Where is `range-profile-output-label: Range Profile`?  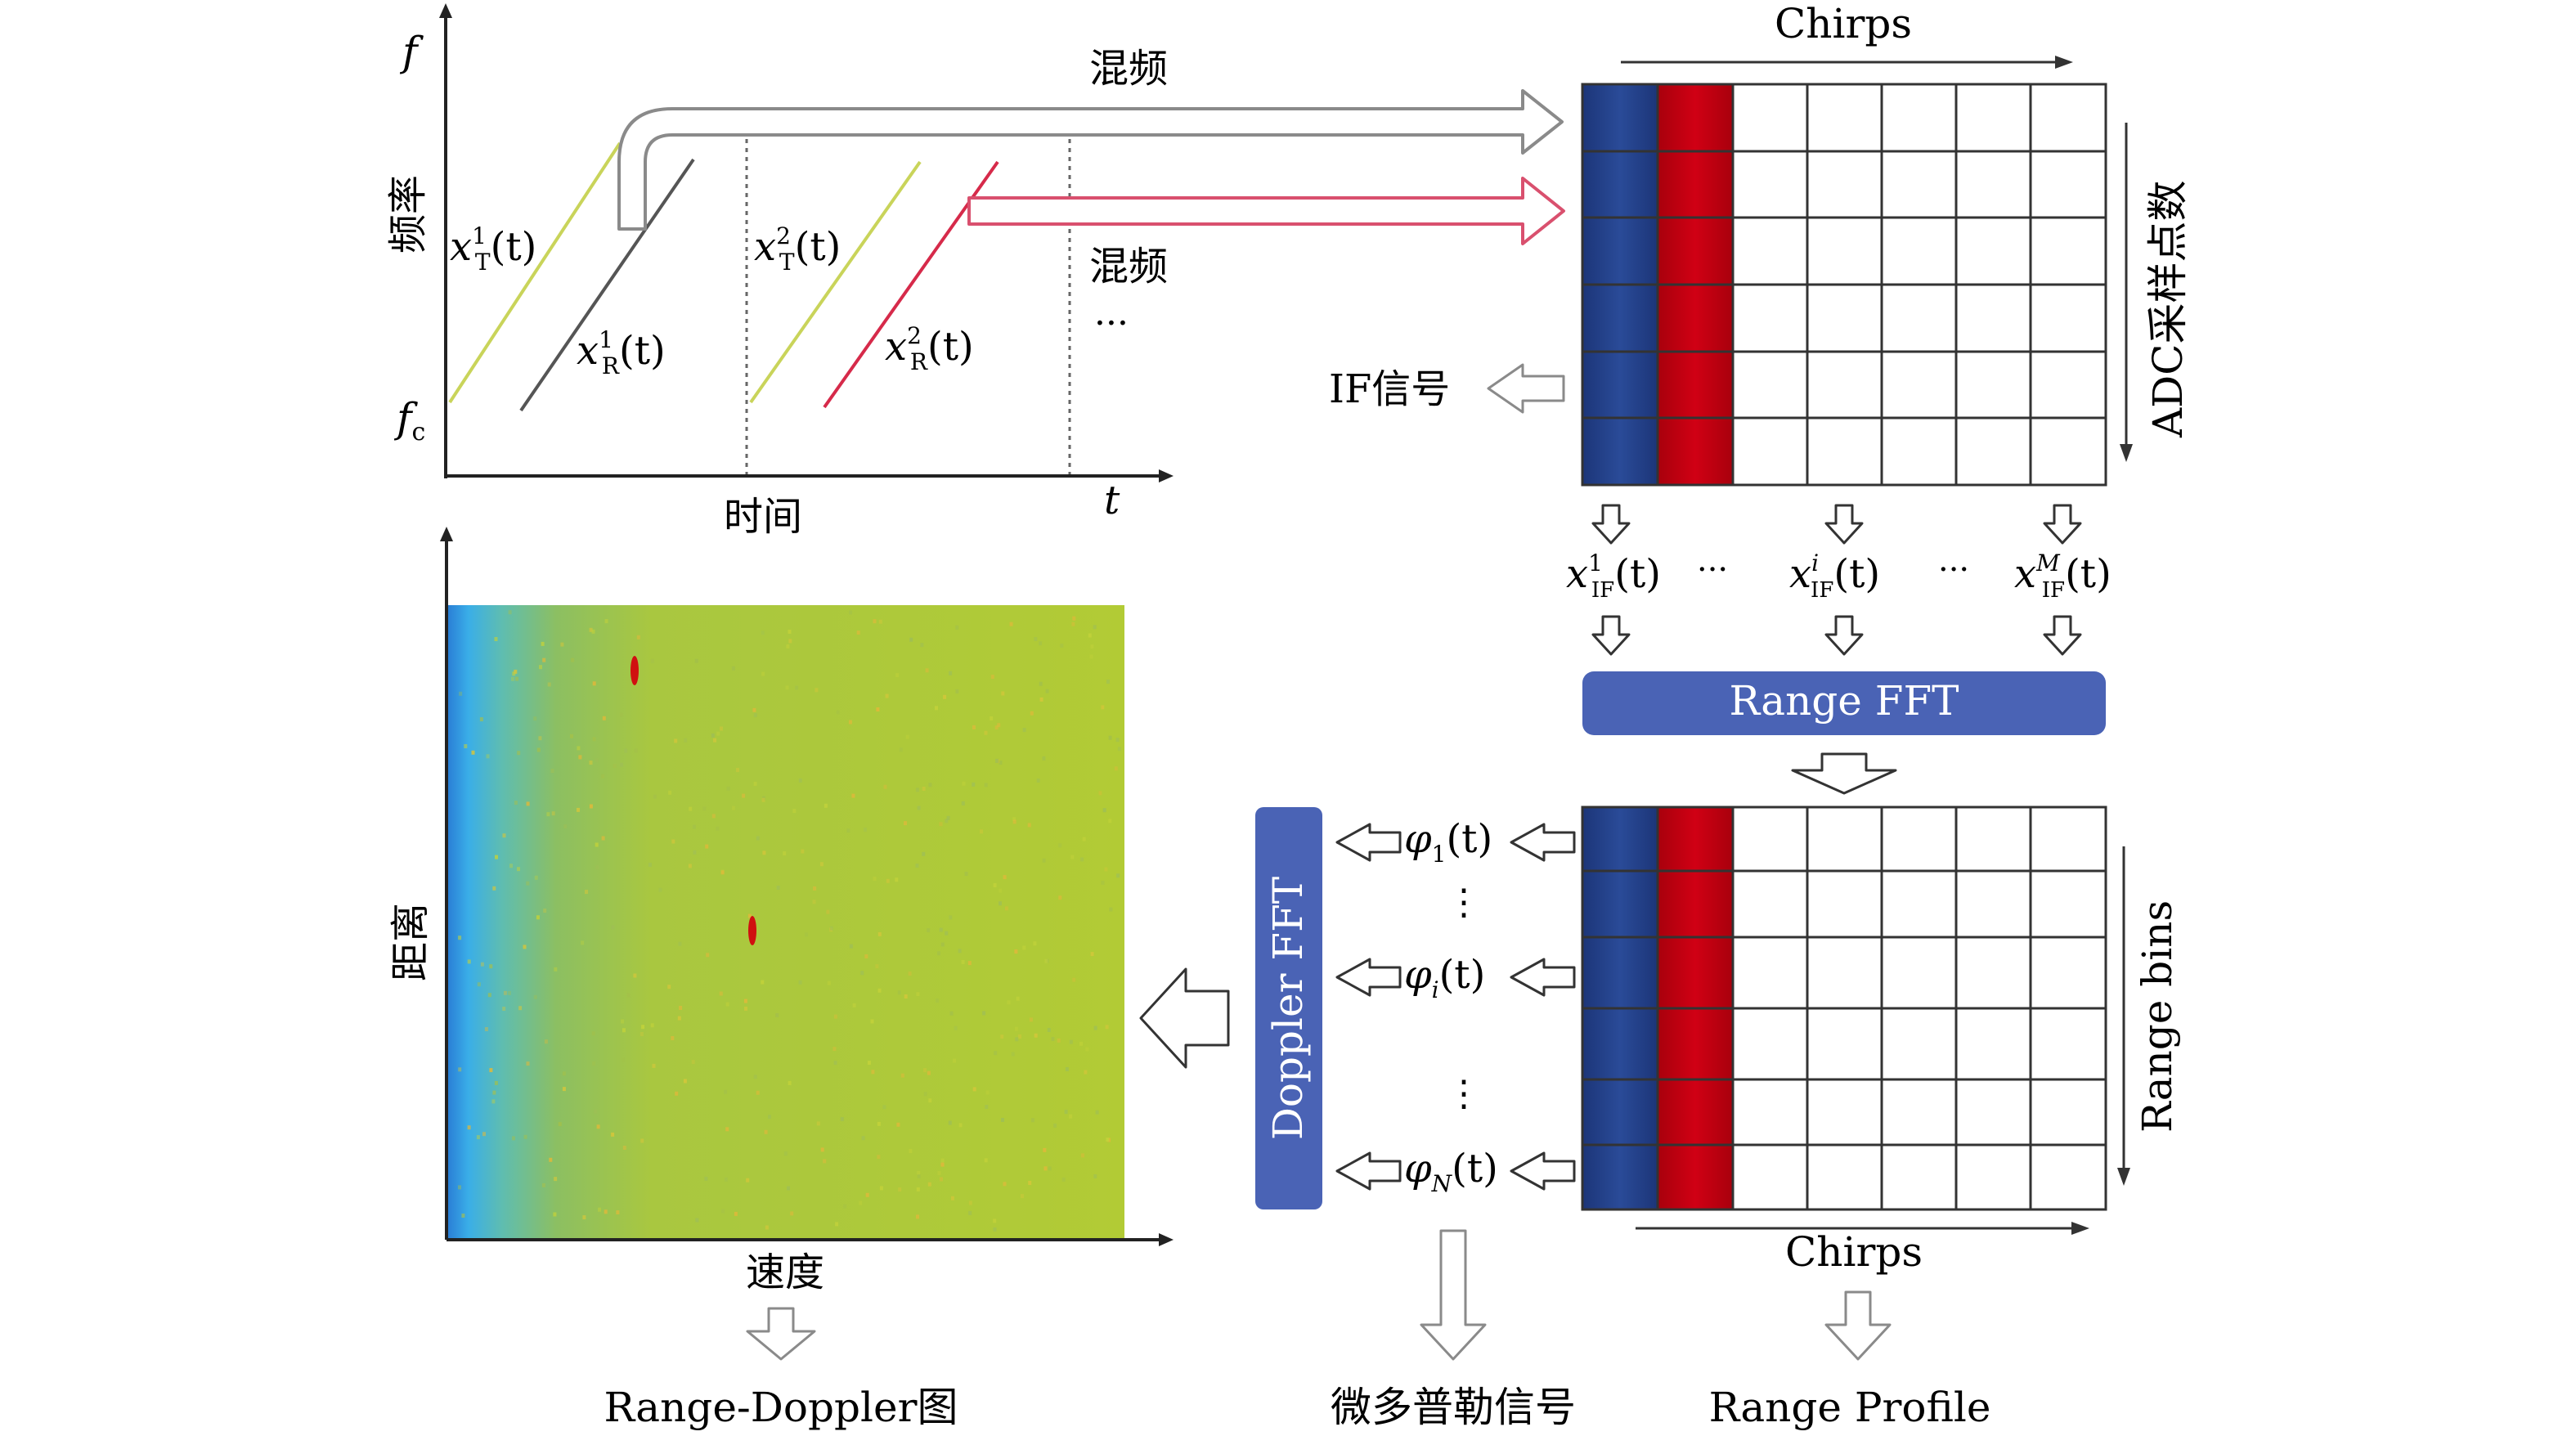 range-profile-output-label: Range Profile is located at coordinates (1850, 1407).